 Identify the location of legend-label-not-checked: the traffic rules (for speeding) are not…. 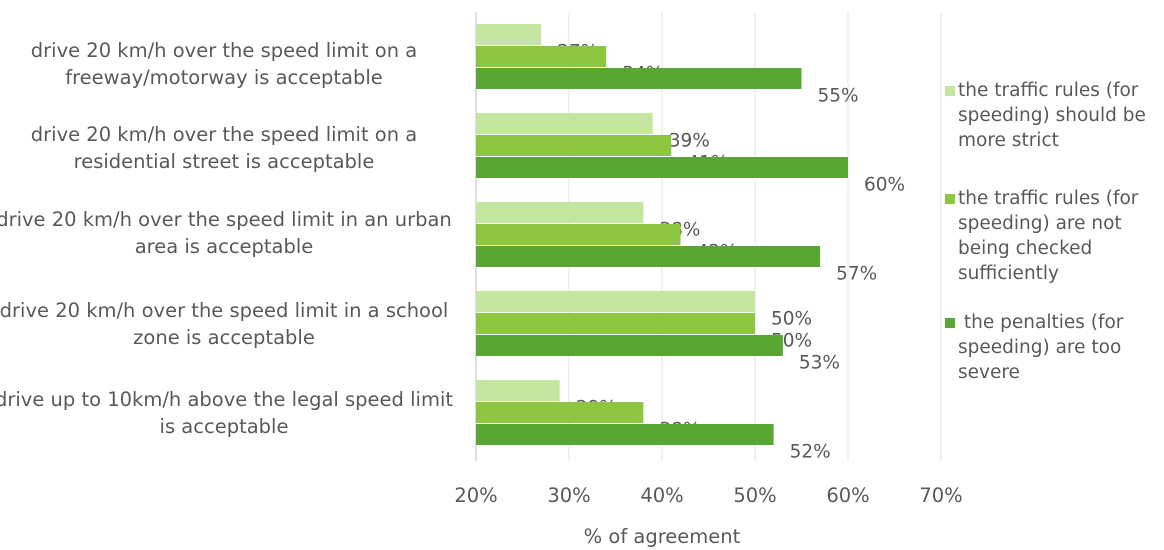
(1048, 236).